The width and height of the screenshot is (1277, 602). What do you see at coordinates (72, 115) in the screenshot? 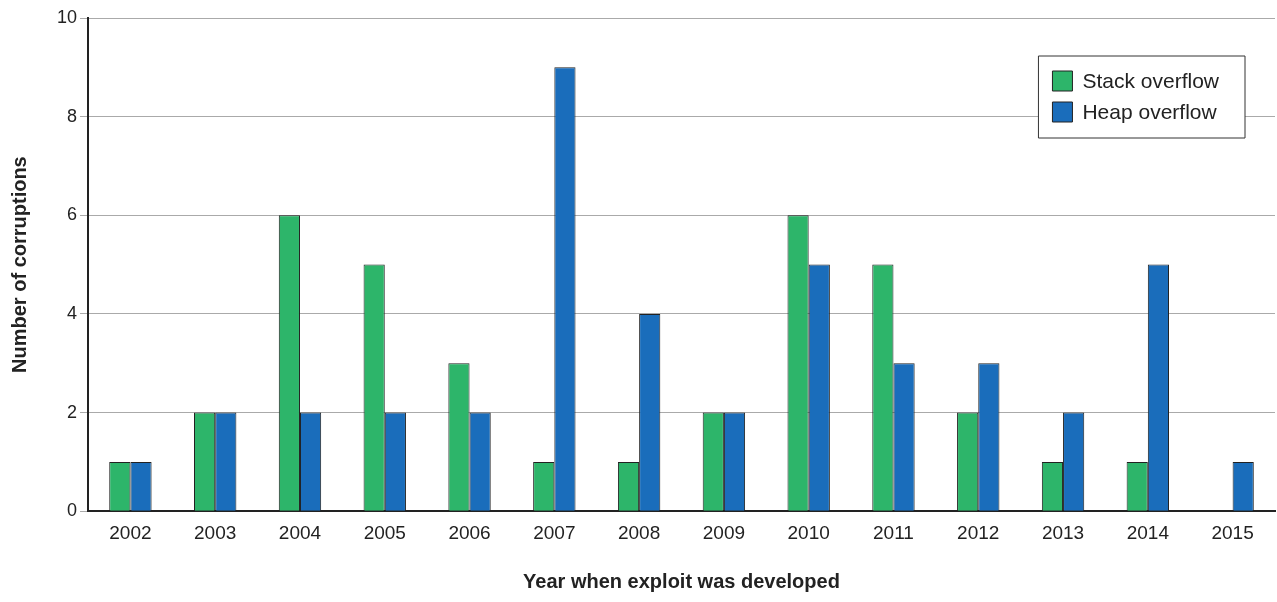
I see `y-tick-label: 8` at bounding box center [72, 115].